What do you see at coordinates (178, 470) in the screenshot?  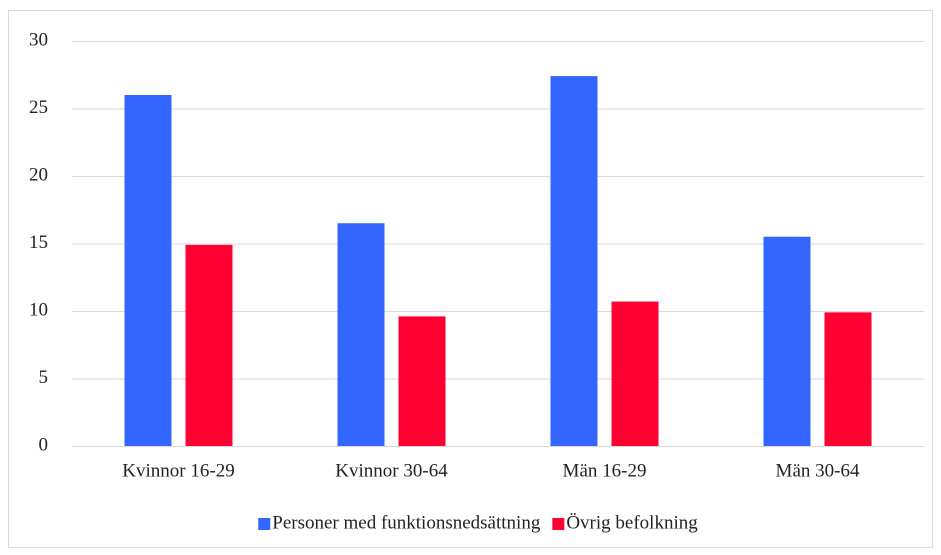 I see `x-tick-label: Kvinnor 16-29` at bounding box center [178, 470].